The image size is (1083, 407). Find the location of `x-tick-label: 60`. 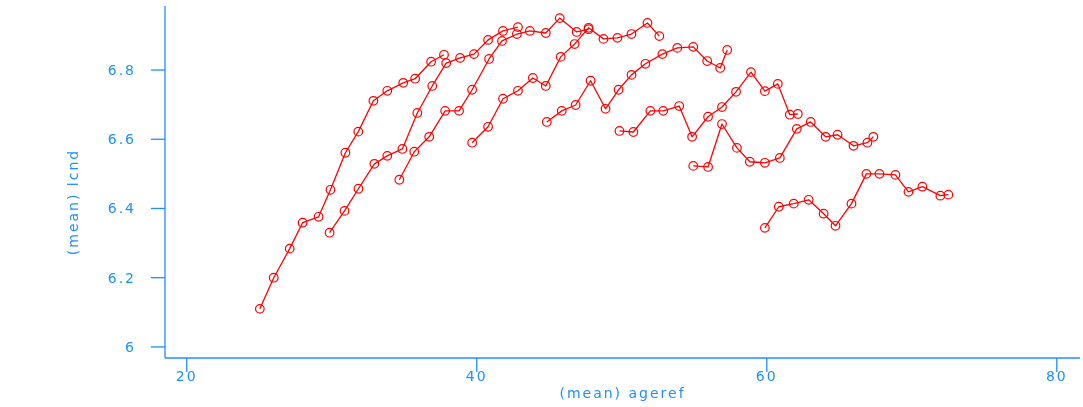

x-tick-label: 60 is located at coordinates (766, 376).